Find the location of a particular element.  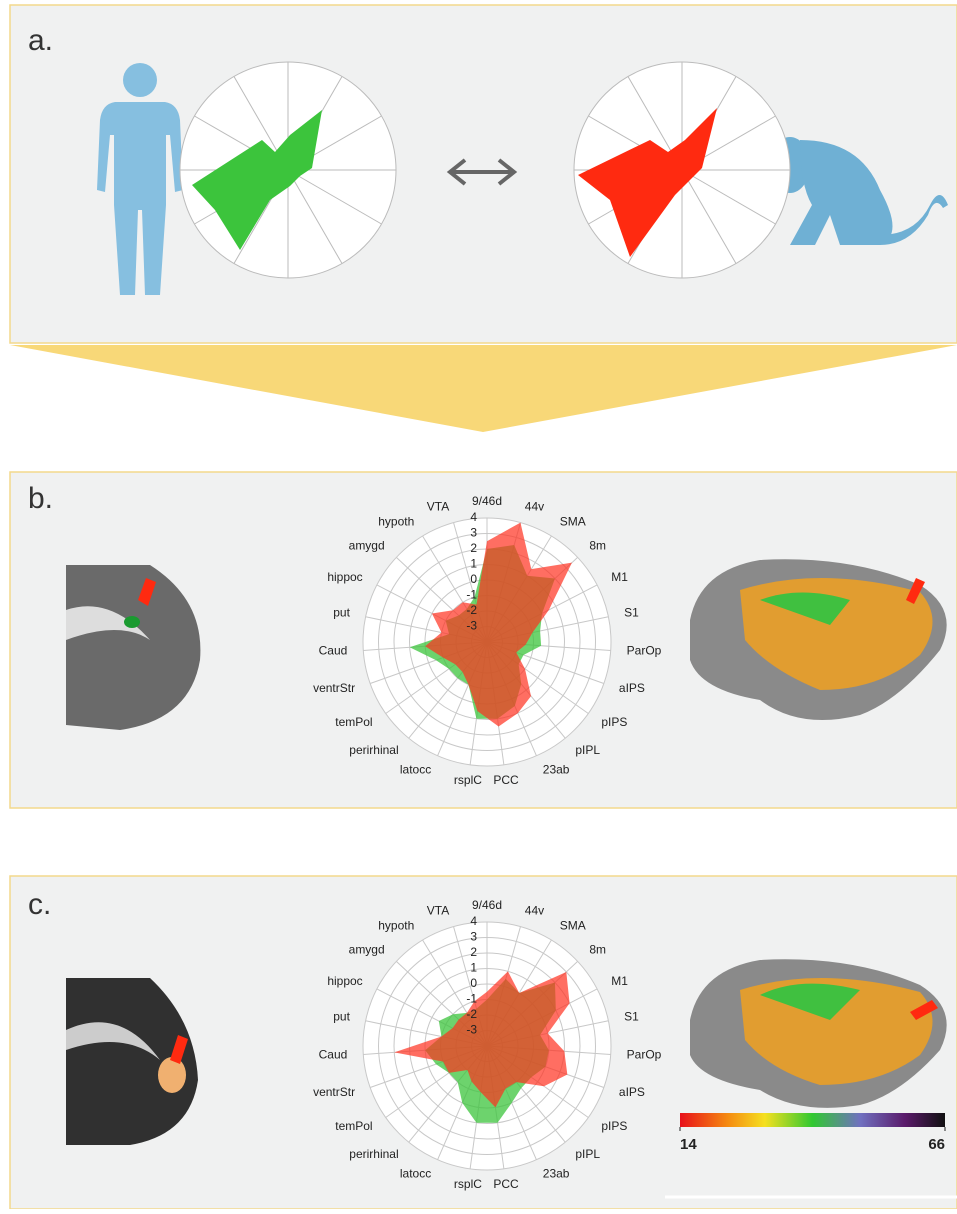

panel-label: b. is located at coordinates (40, 498).